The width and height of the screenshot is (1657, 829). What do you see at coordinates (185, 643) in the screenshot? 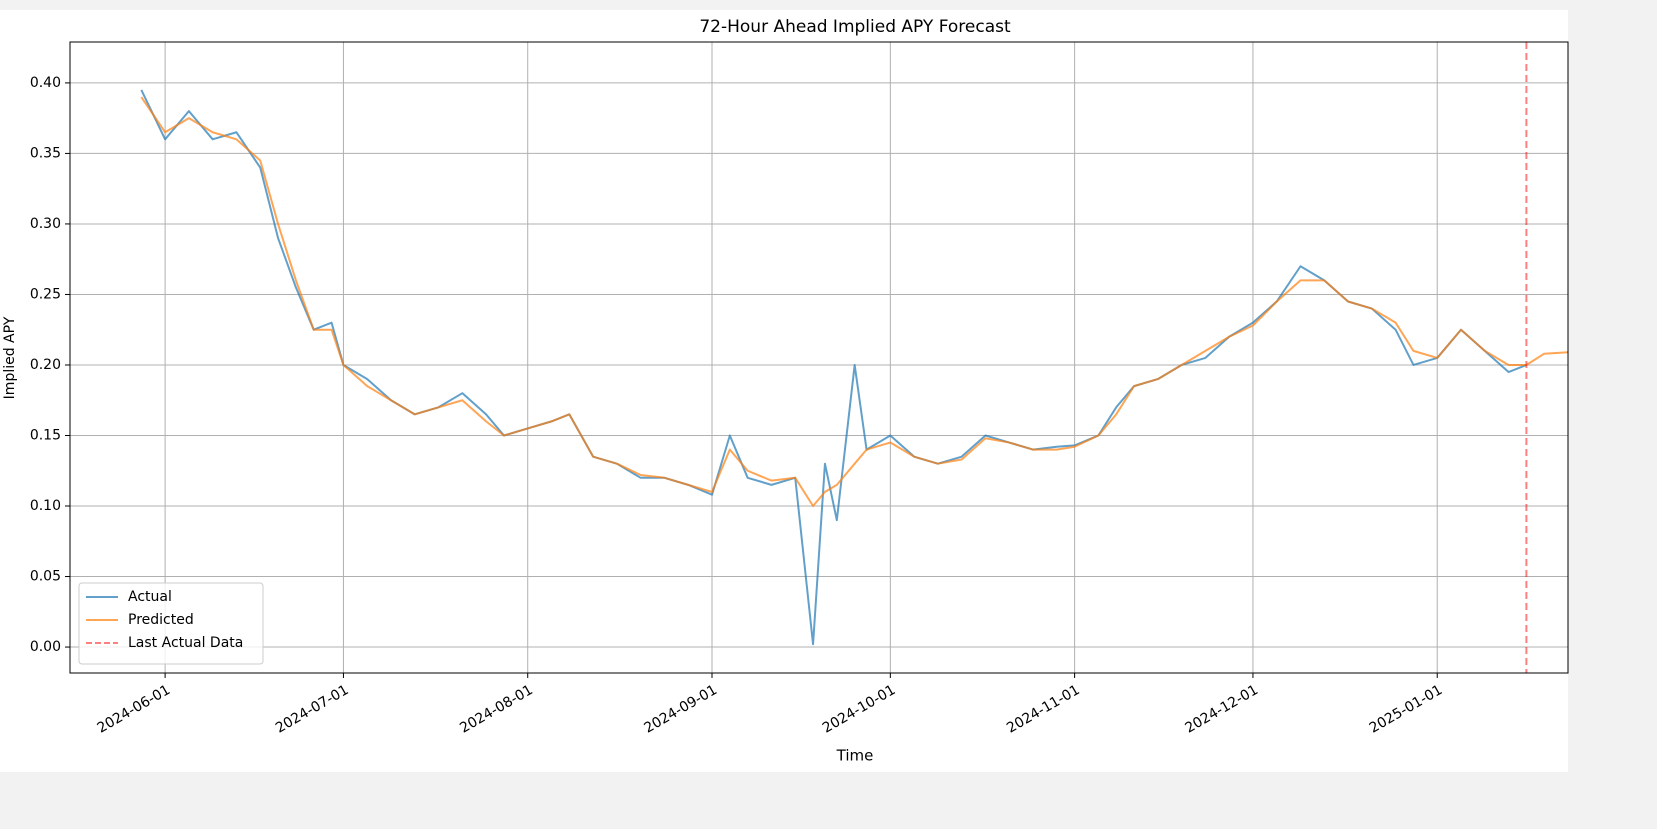
I see `legend-label: Last Actual Data` at bounding box center [185, 643].